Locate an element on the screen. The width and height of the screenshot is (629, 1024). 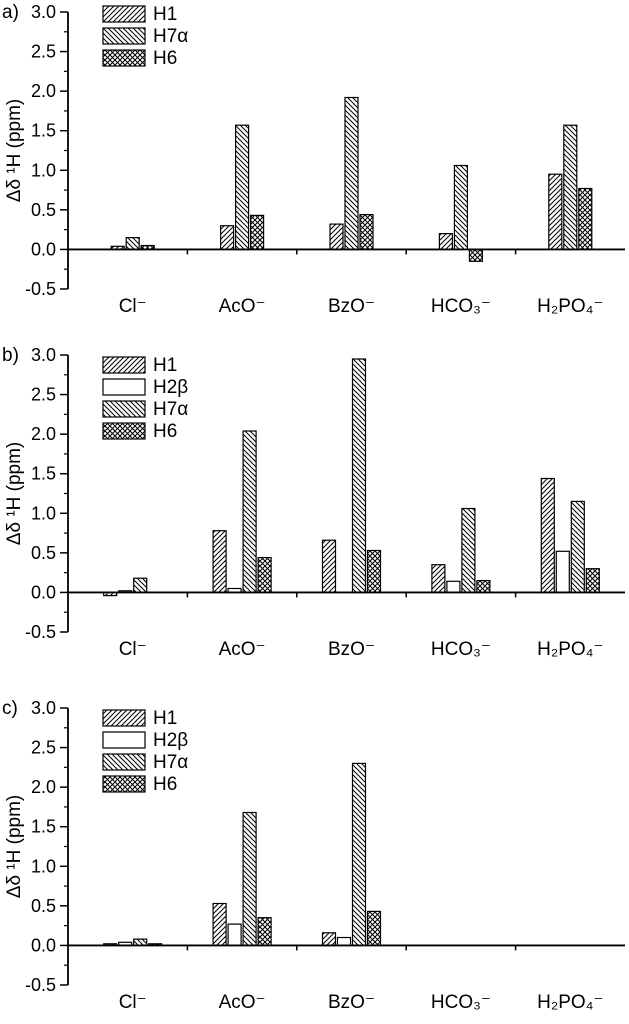
panel-b-label: b) is located at coordinates (10, 355).